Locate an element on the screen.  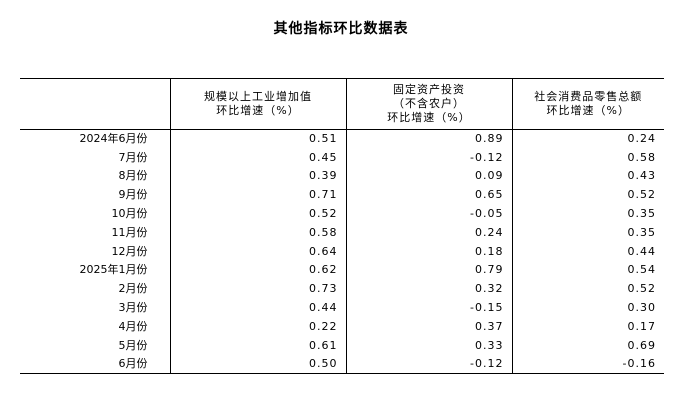
header-investment-line-2: （不含农户） is located at coordinates (429, 103).